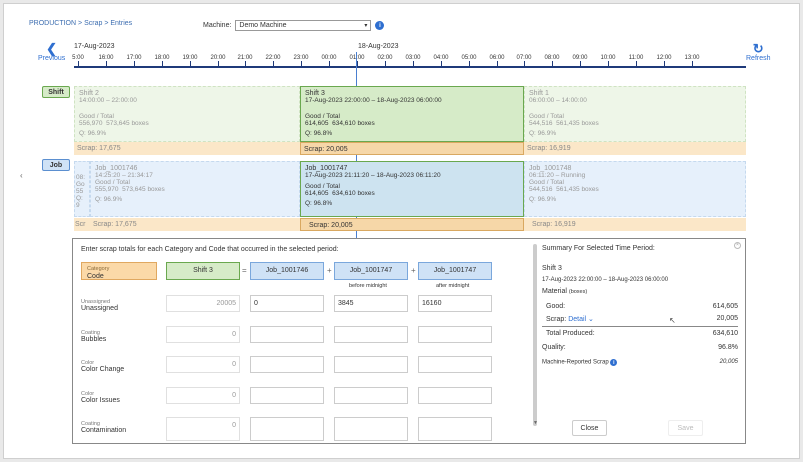  Describe the element at coordinates (357, 58) in the screenshot. I see `timeline-tick-label: 01:00` at that location.